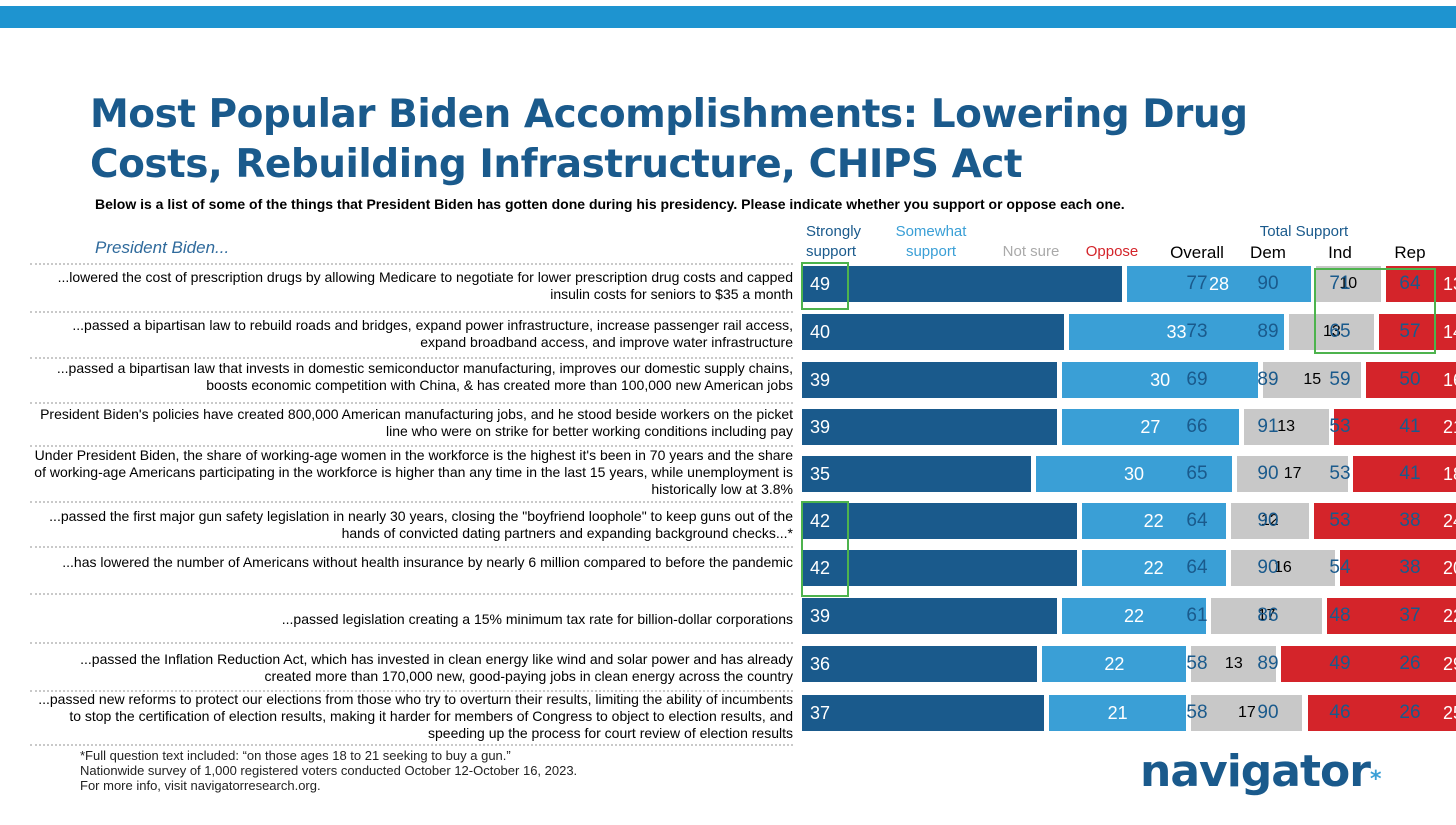  I want to click on bar-oppose: 22, so click(1391, 616).